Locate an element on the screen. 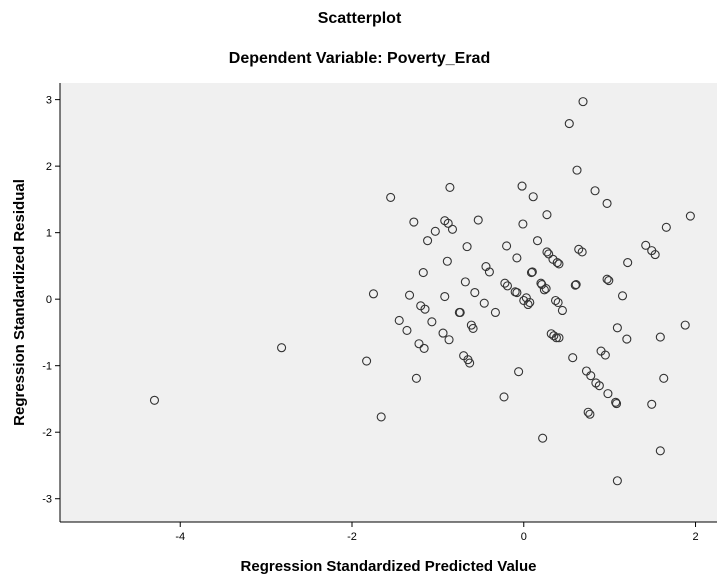  y-tick-label: 1 is located at coordinates (49, 234).